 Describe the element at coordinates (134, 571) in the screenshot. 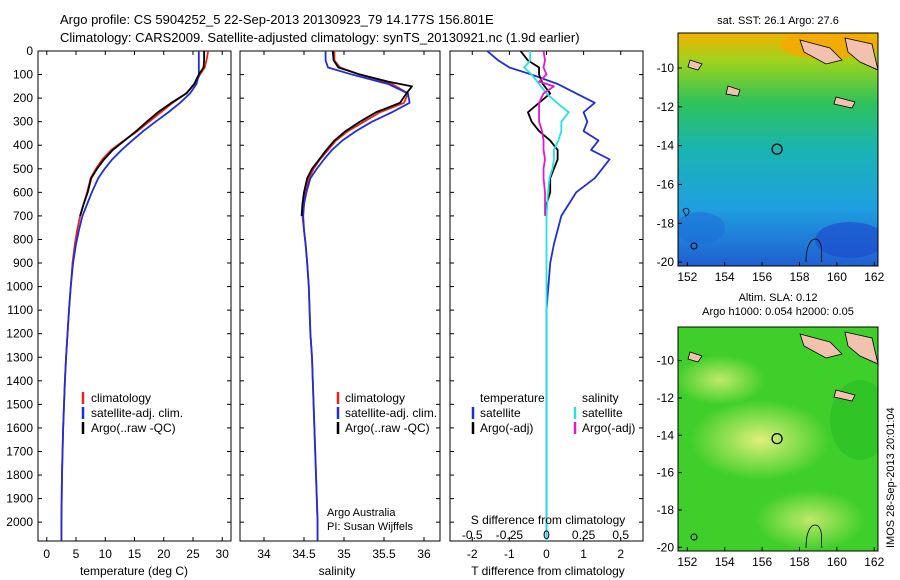

I see `temperature-xlabel: temperature (deg C)` at that location.